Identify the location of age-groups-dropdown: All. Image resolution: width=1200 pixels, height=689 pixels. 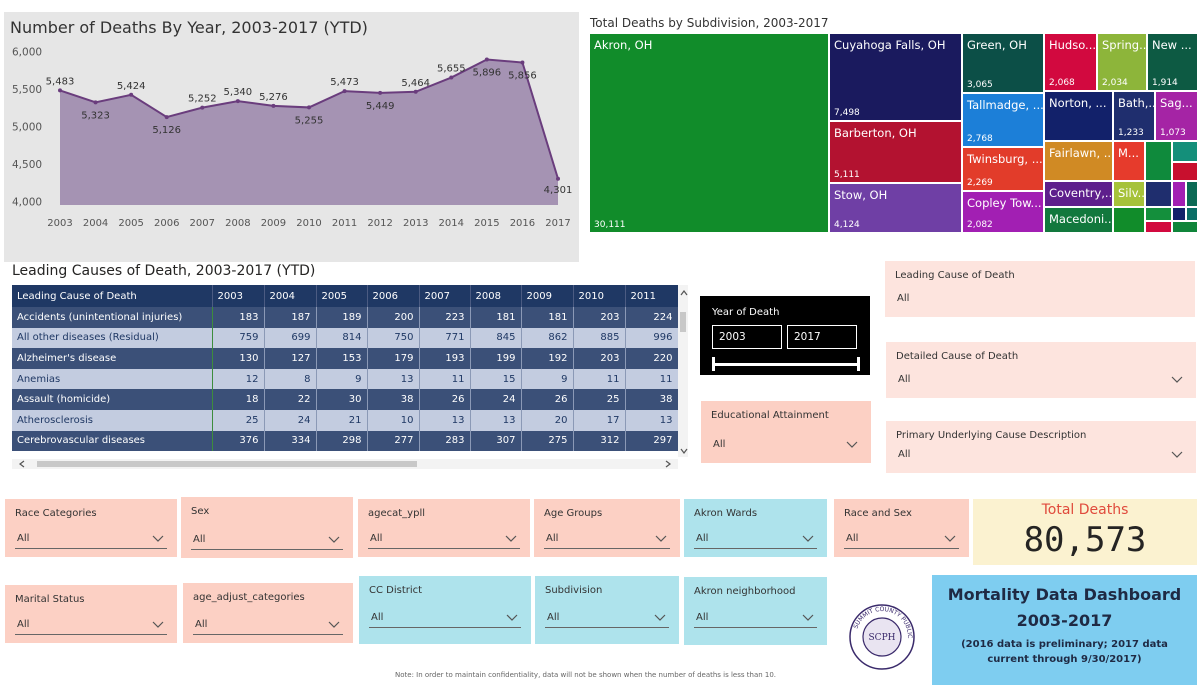
(607, 540).